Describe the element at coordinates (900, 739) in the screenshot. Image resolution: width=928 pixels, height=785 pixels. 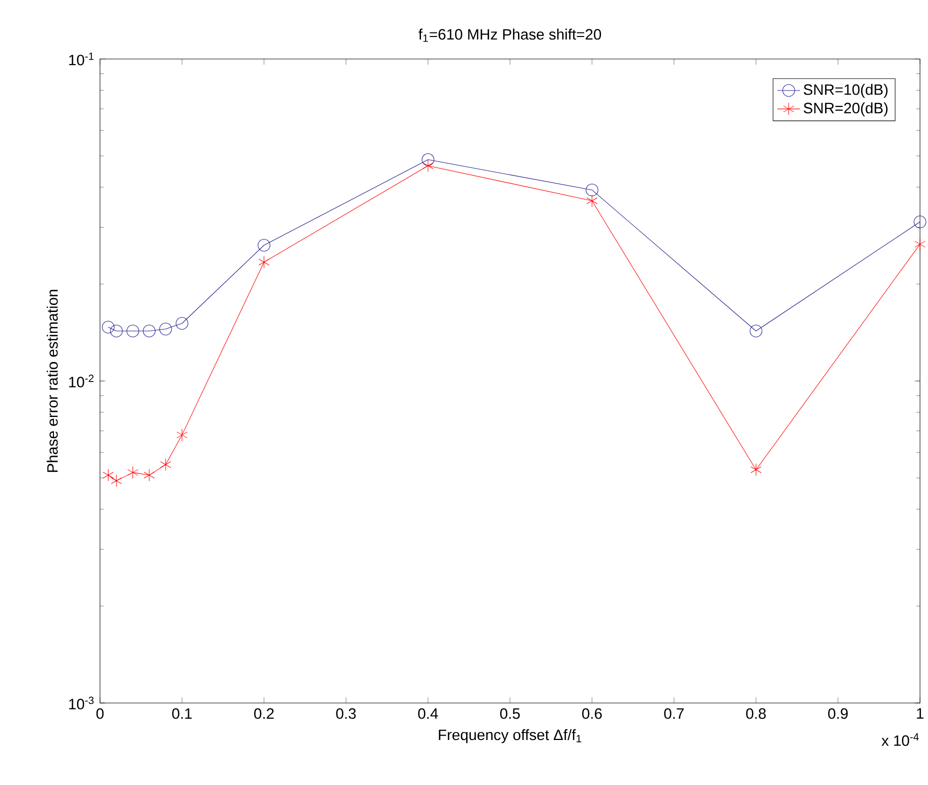
I see `text: x 10$^{-4}$` at that location.